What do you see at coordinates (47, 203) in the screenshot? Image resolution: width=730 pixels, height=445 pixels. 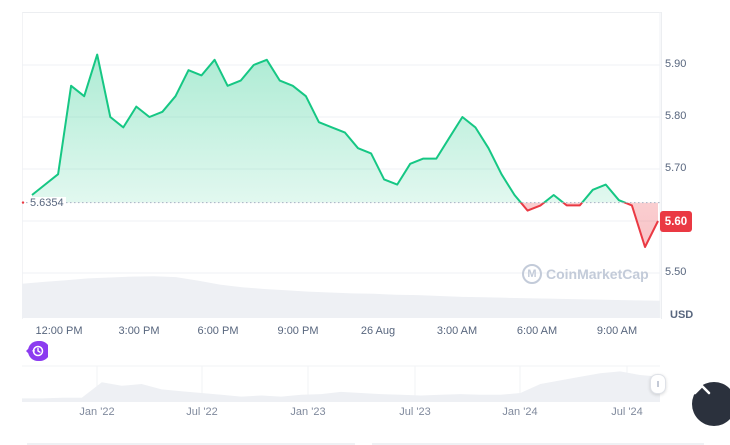 I see `baseline-label: 5.6354` at bounding box center [47, 203].